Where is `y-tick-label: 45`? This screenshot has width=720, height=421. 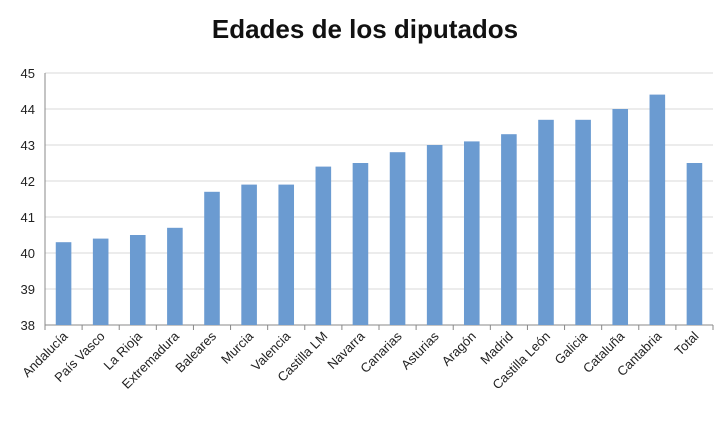 y-tick-label: 45 is located at coordinates (28, 73).